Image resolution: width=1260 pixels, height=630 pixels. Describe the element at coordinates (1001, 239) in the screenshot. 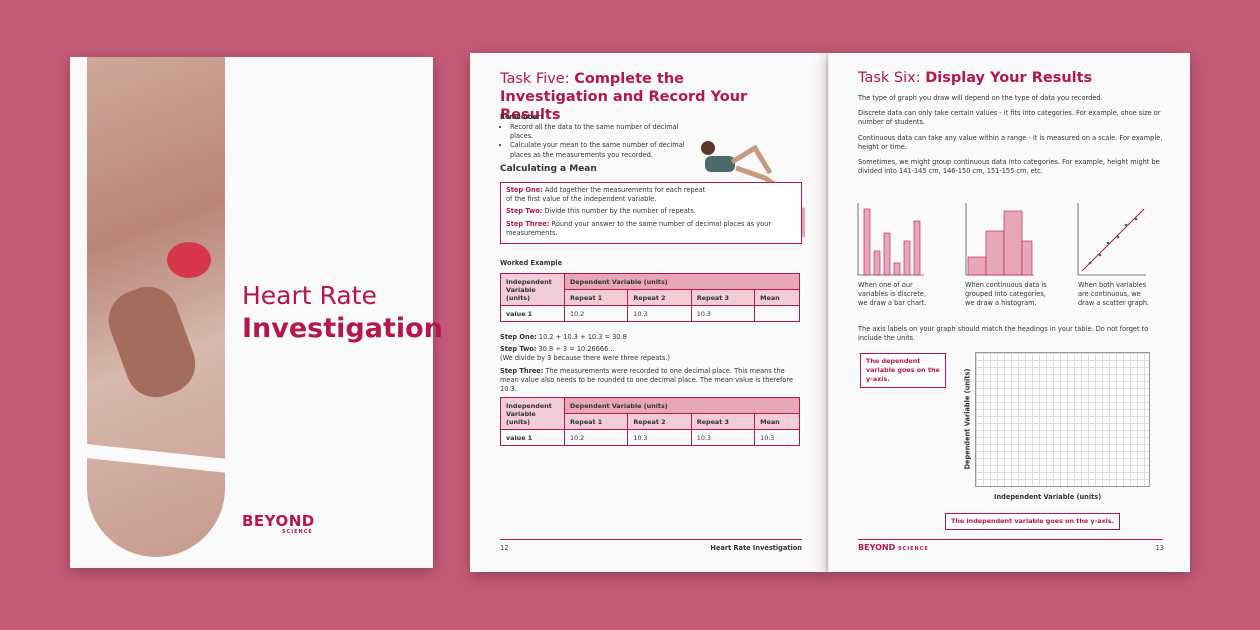

I see `example-charts` at that location.